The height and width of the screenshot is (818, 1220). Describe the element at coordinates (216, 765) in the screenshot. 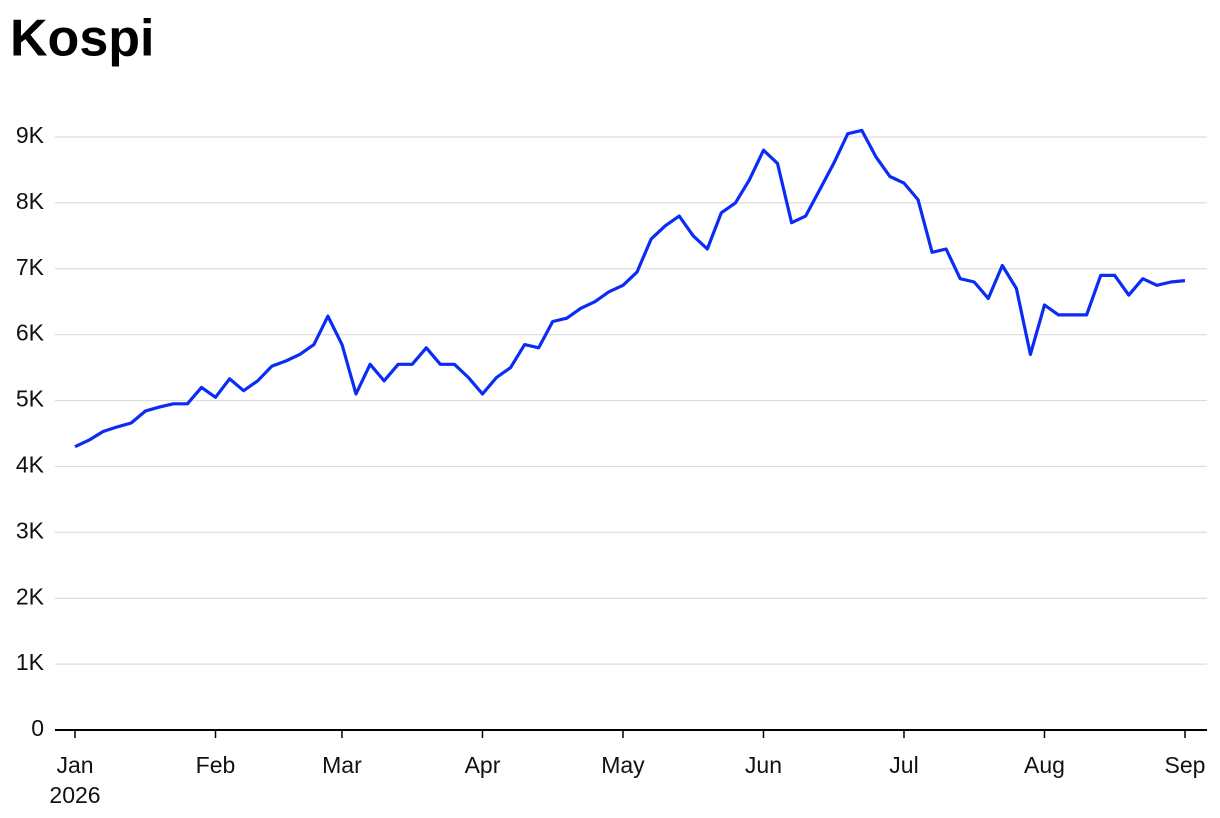

I see `x-tick-label: Feb` at that location.